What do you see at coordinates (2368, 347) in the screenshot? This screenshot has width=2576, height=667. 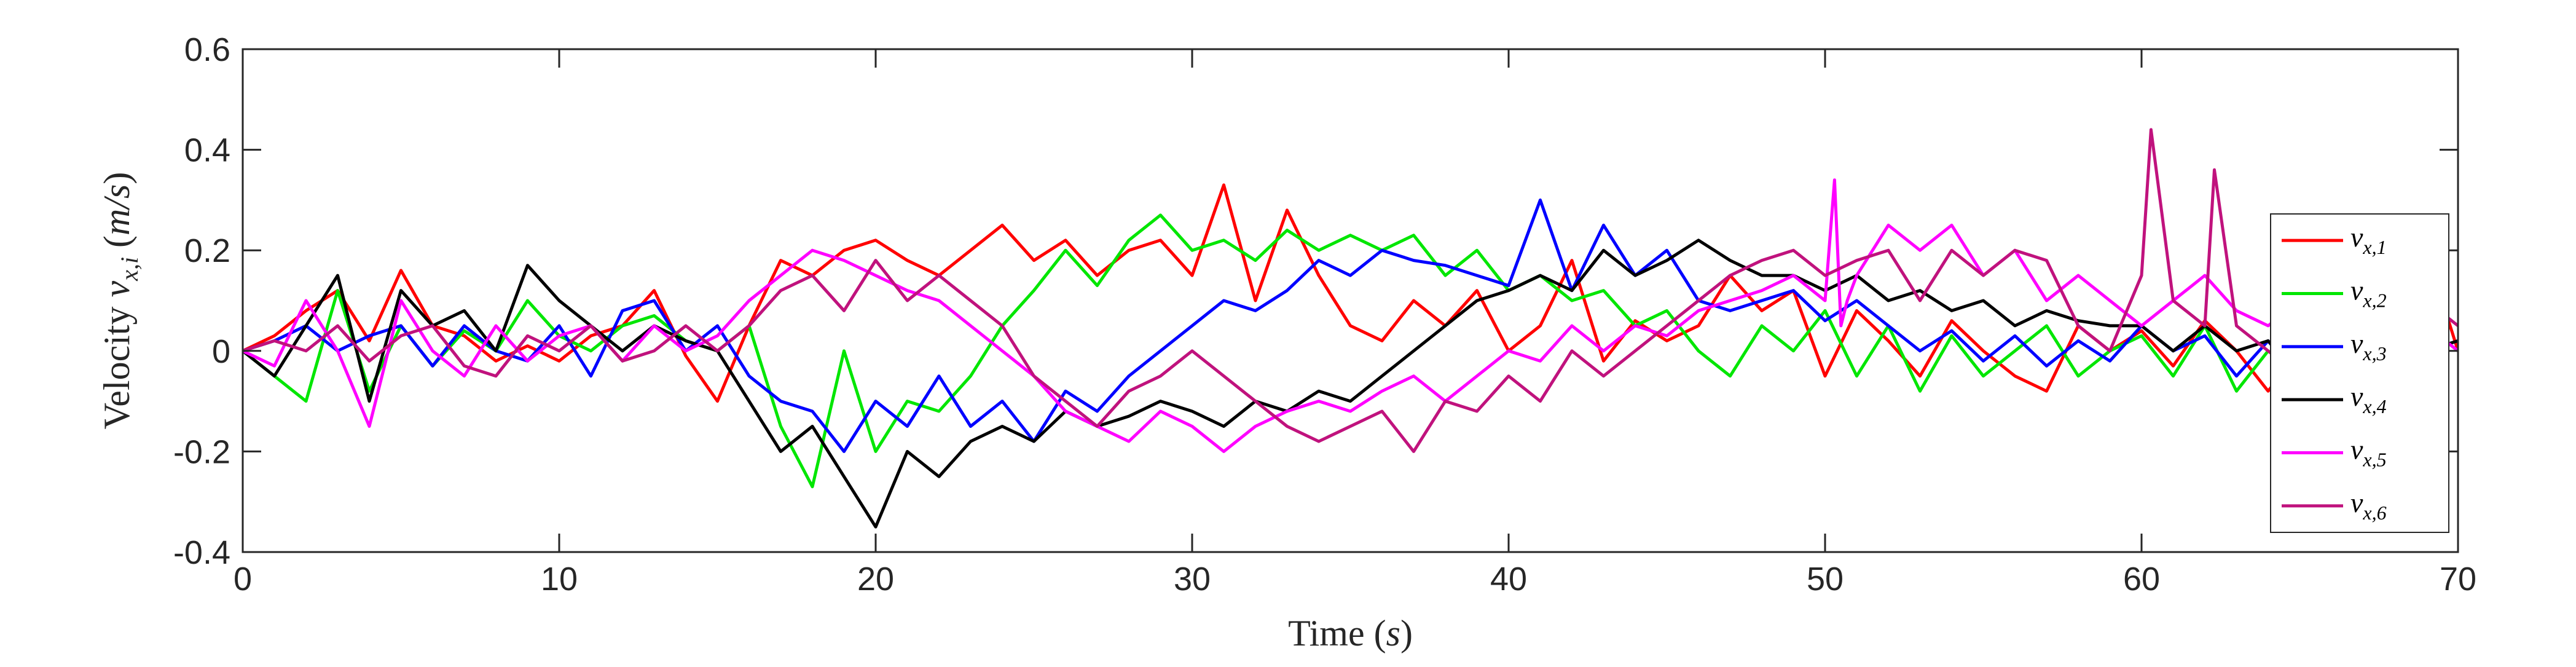 I see `legend-label-3: vx,3` at bounding box center [2368, 347].